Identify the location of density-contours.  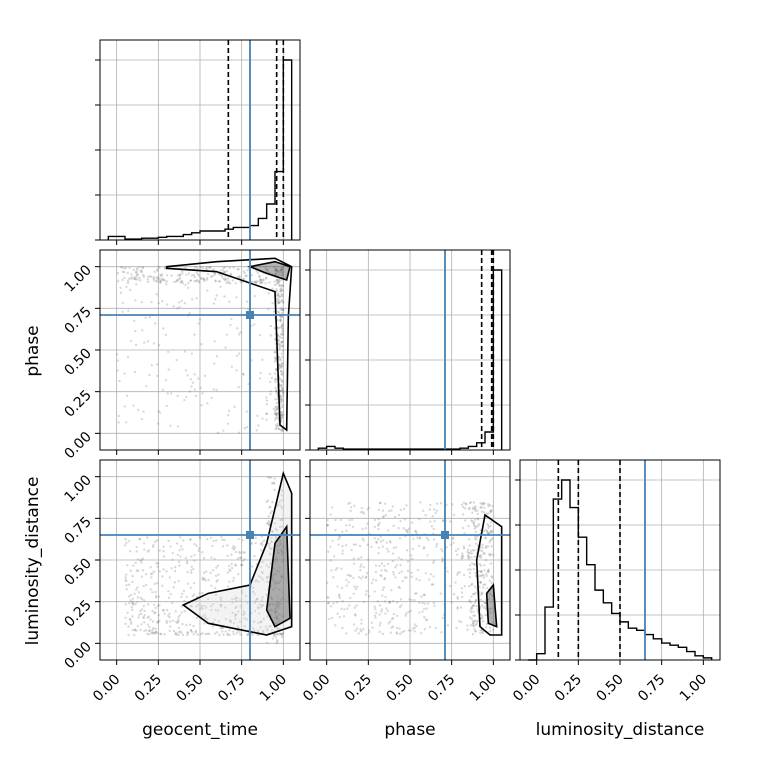
(229, 344).